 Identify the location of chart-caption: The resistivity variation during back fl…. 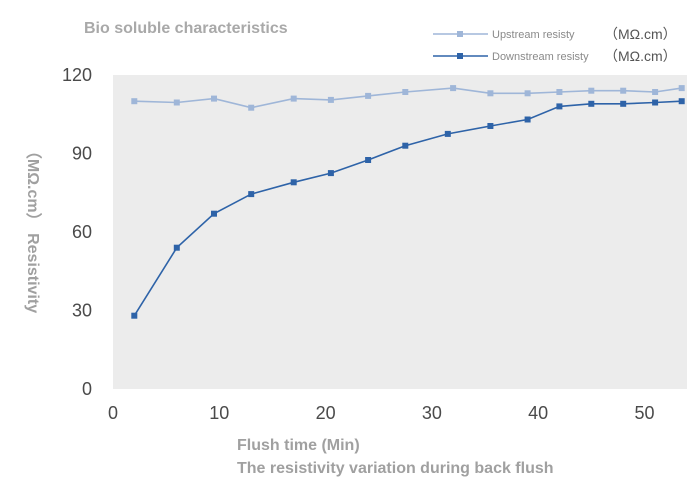
(395, 468).